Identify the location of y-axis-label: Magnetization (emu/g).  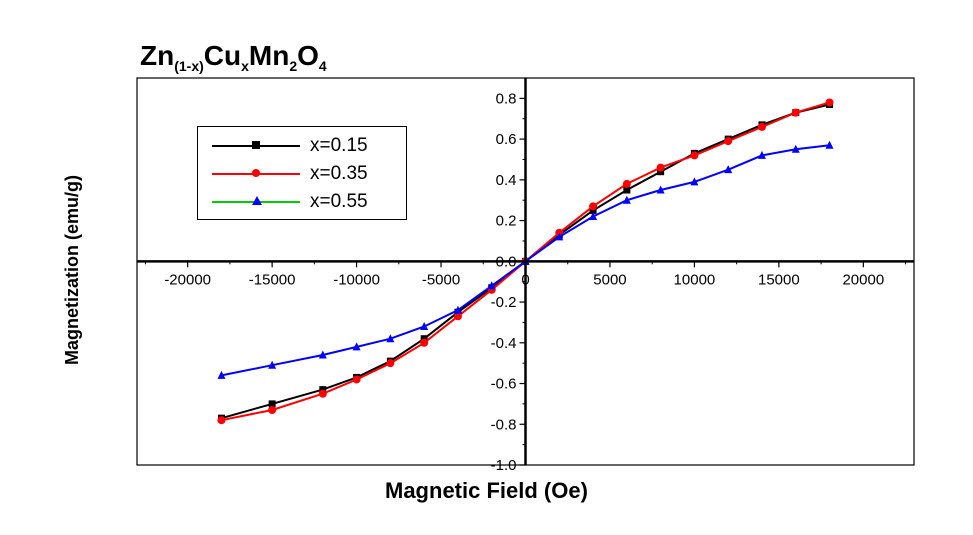
(72, 270).